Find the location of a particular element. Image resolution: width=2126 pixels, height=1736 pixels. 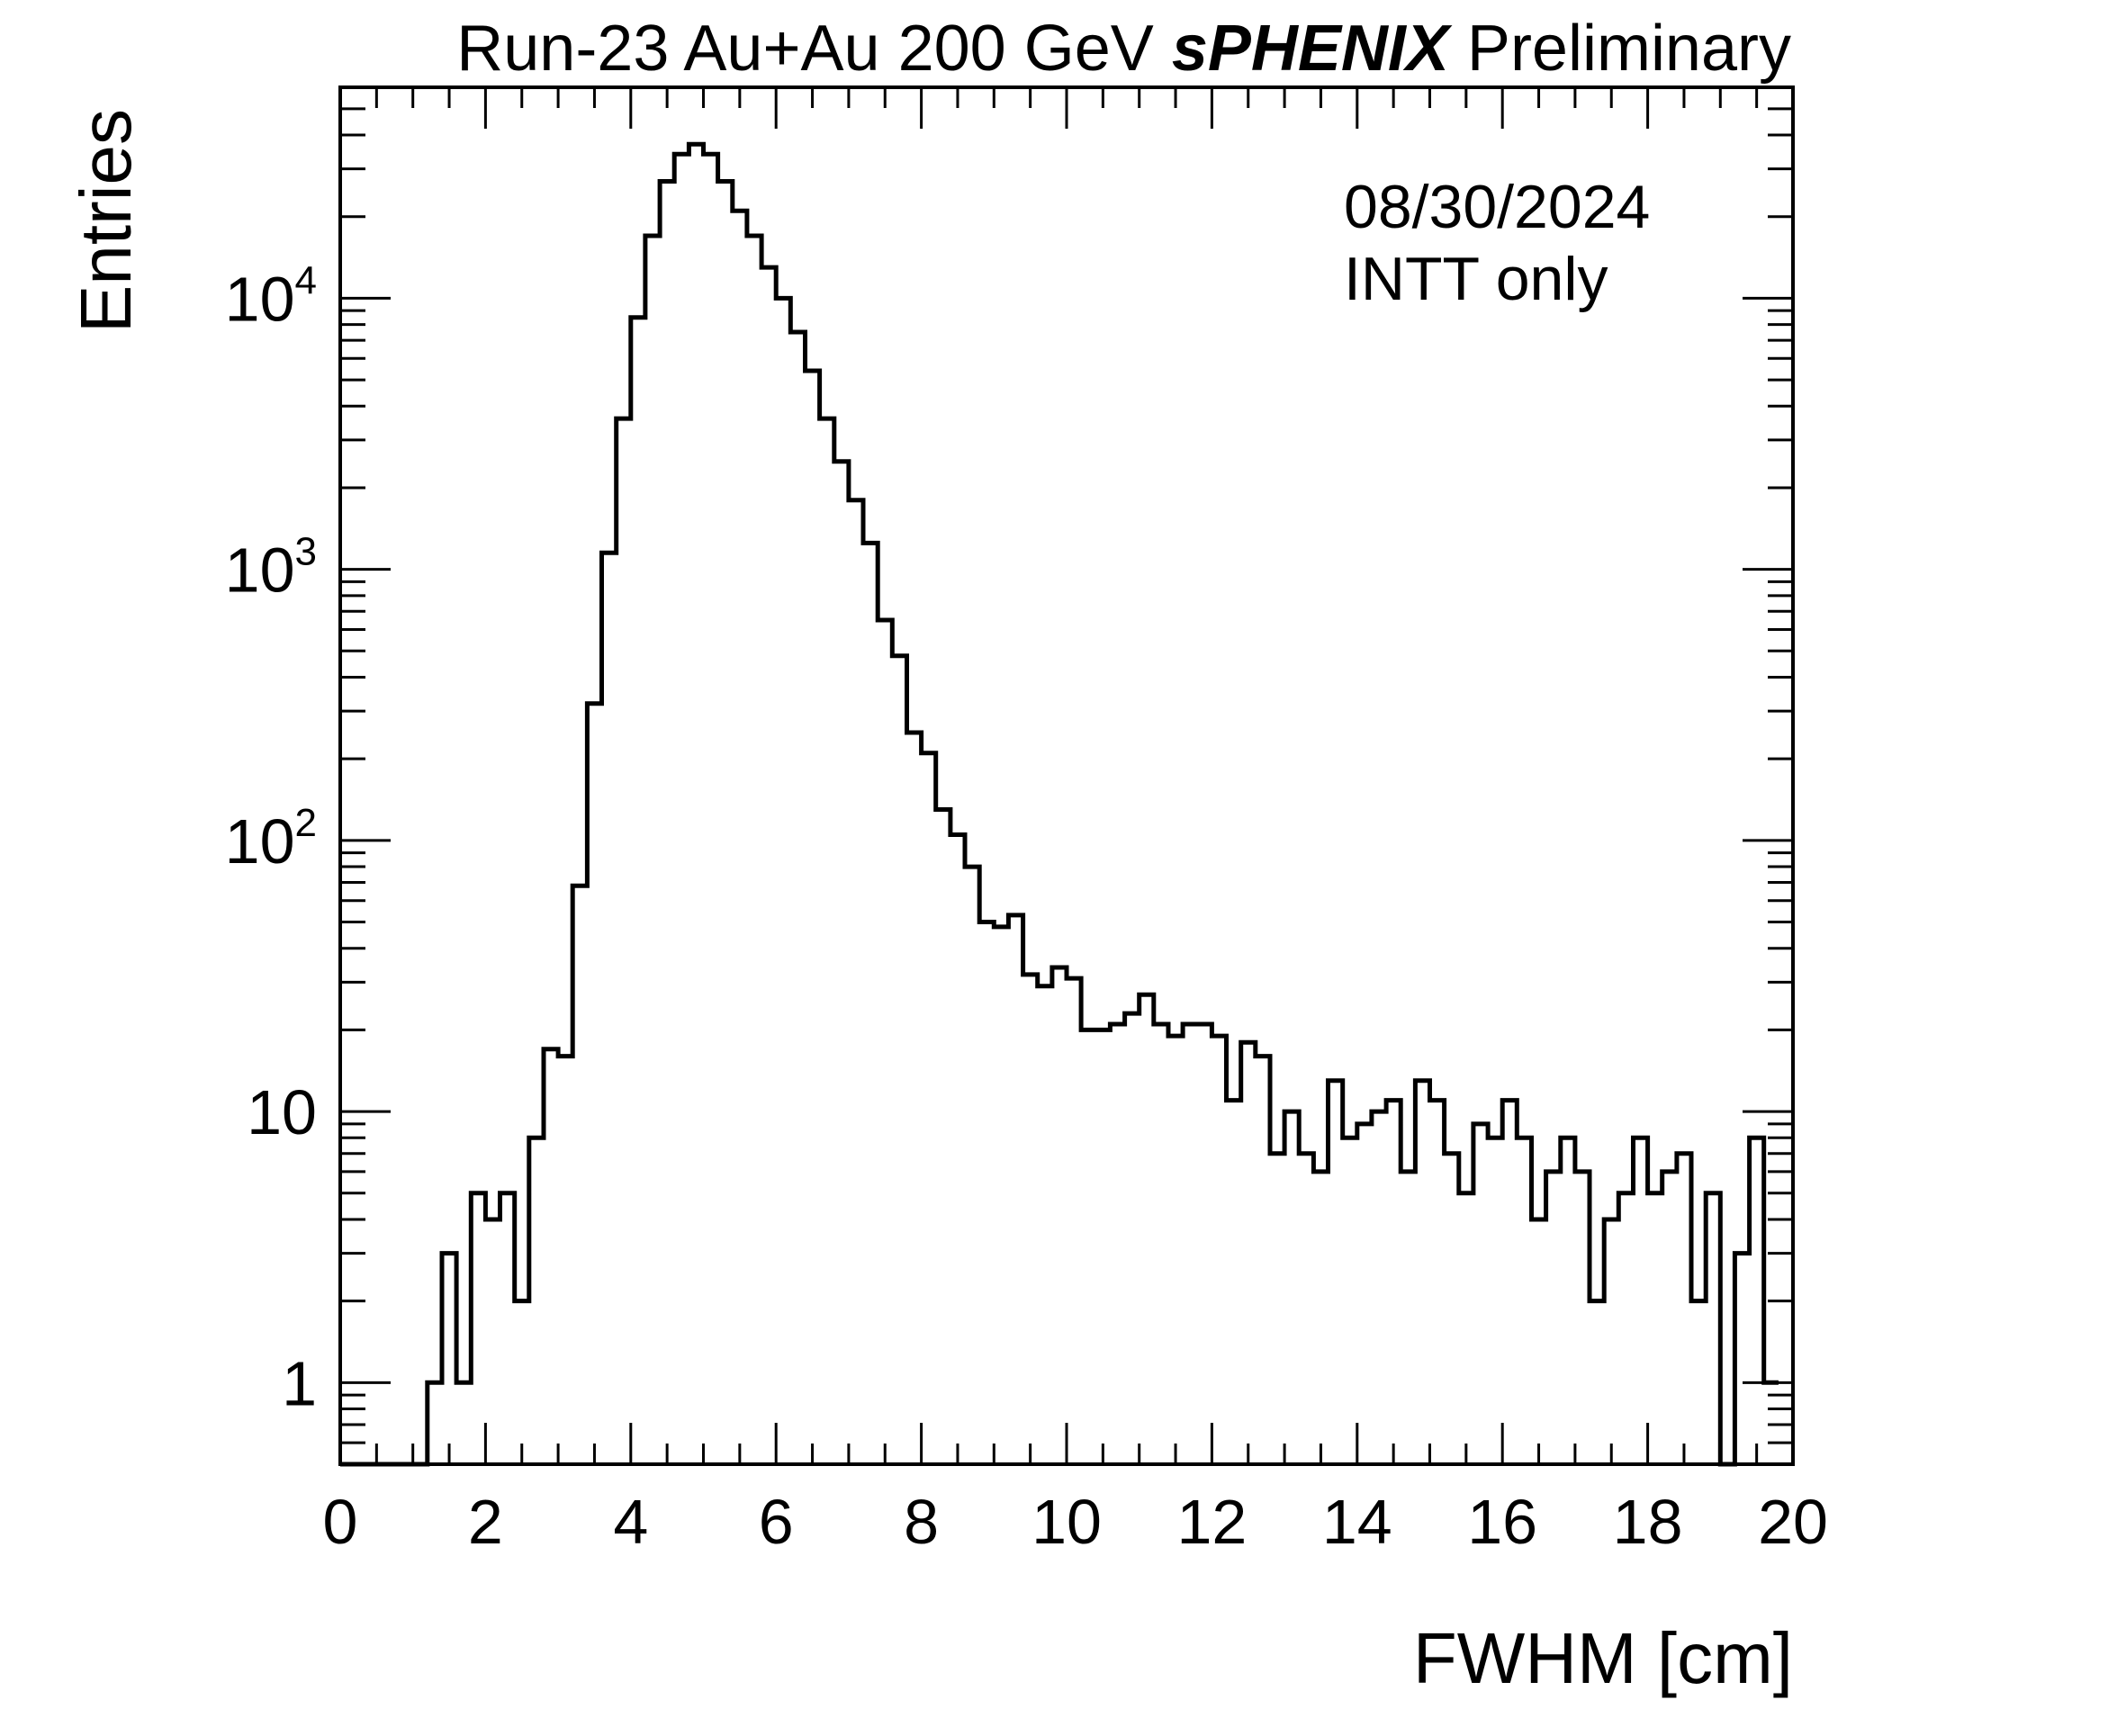

chart-title: Run-23 Au+Au 200 GeV sPHENIX Preliminary is located at coordinates (1123, 49).